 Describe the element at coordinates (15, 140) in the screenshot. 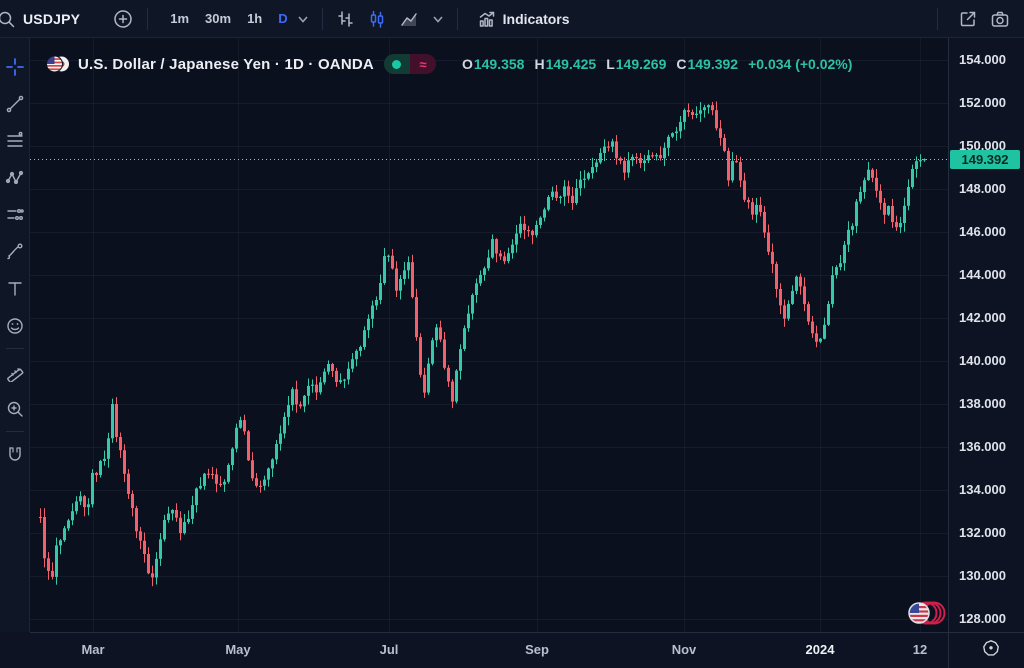

I see `fib-retracement-tool` at that location.